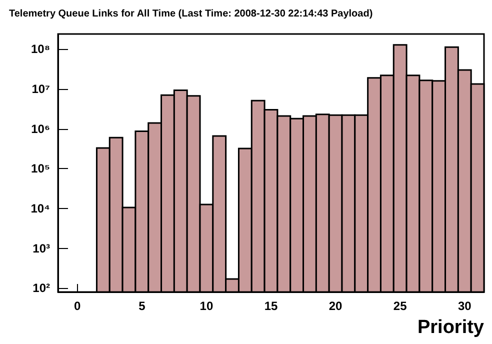  I want to click on x-tick-label: 20, so click(335, 306).